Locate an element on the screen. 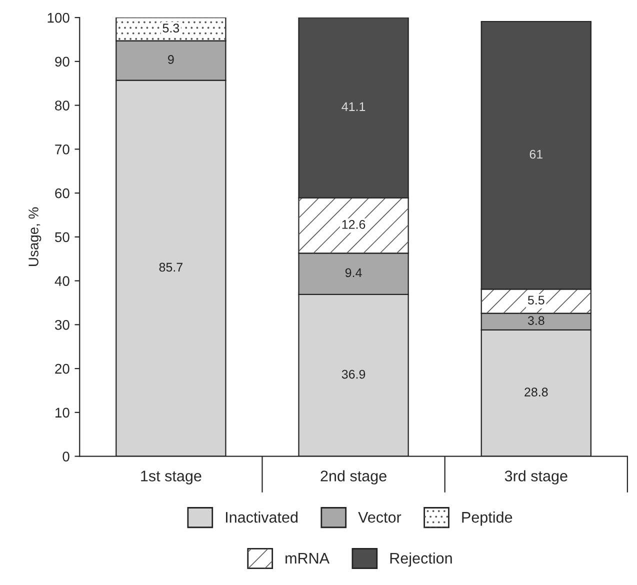  data-label: 3.8 is located at coordinates (536, 320).